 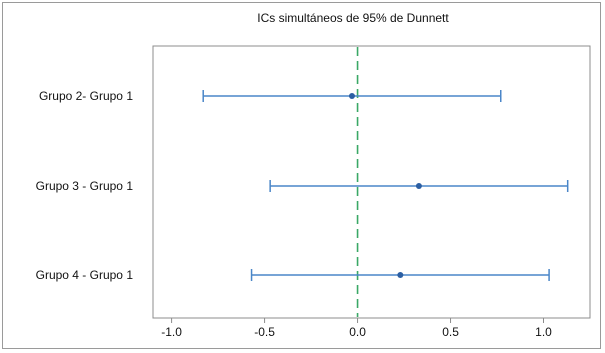 I want to click on x-axis: -1.0 -0.5 0.0 0.5 1.0, so click(x=356, y=328).